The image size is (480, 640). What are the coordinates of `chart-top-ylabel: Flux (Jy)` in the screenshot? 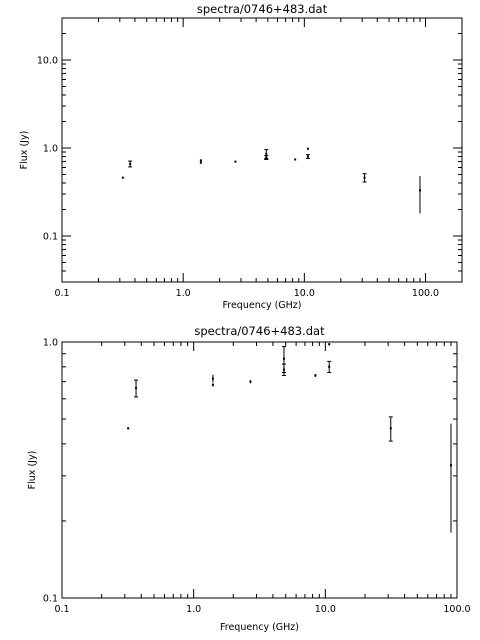 It's located at (24, 150).